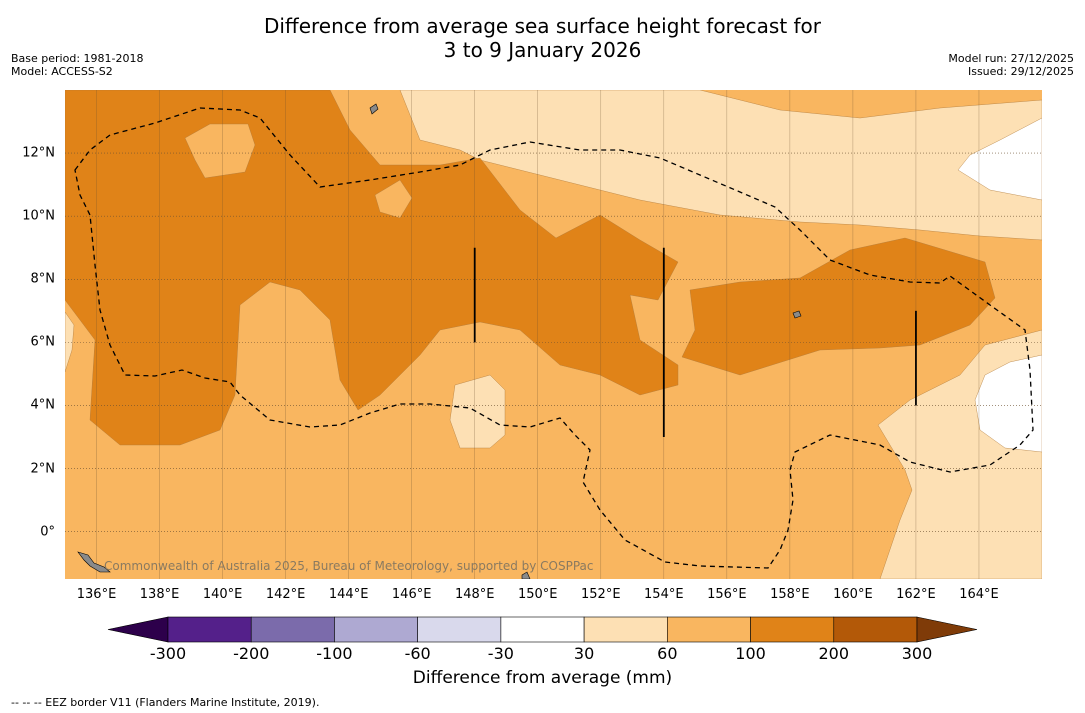 The width and height of the screenshot is (1085, 713). Describe the element at coordinates (834, 653) in the screenshot. I see `colorbar-tick-label: 200` at that location.